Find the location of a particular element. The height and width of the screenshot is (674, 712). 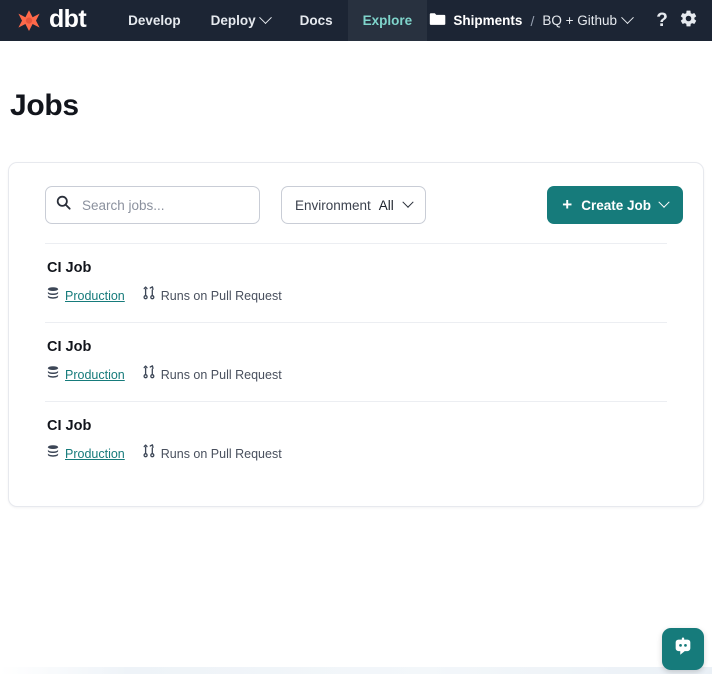

primary-nav: Develop Deploy Docs Explore is located at coordinates (270, 20).